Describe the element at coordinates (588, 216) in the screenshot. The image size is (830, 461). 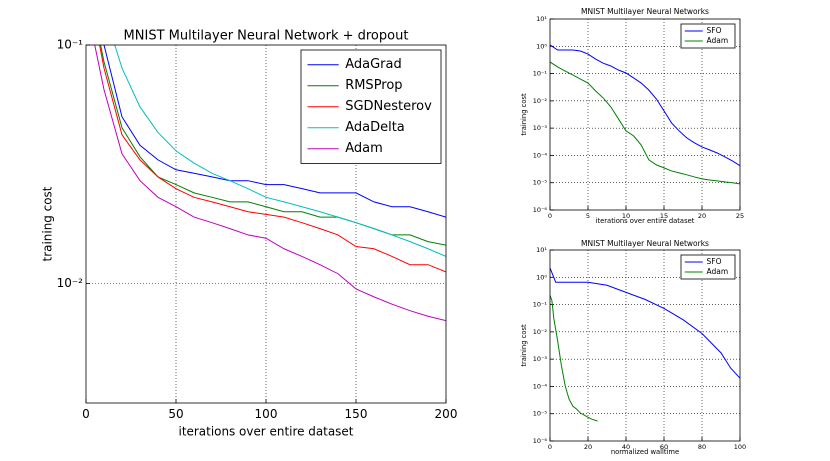
I see `x-tick-label: 5` at that location.